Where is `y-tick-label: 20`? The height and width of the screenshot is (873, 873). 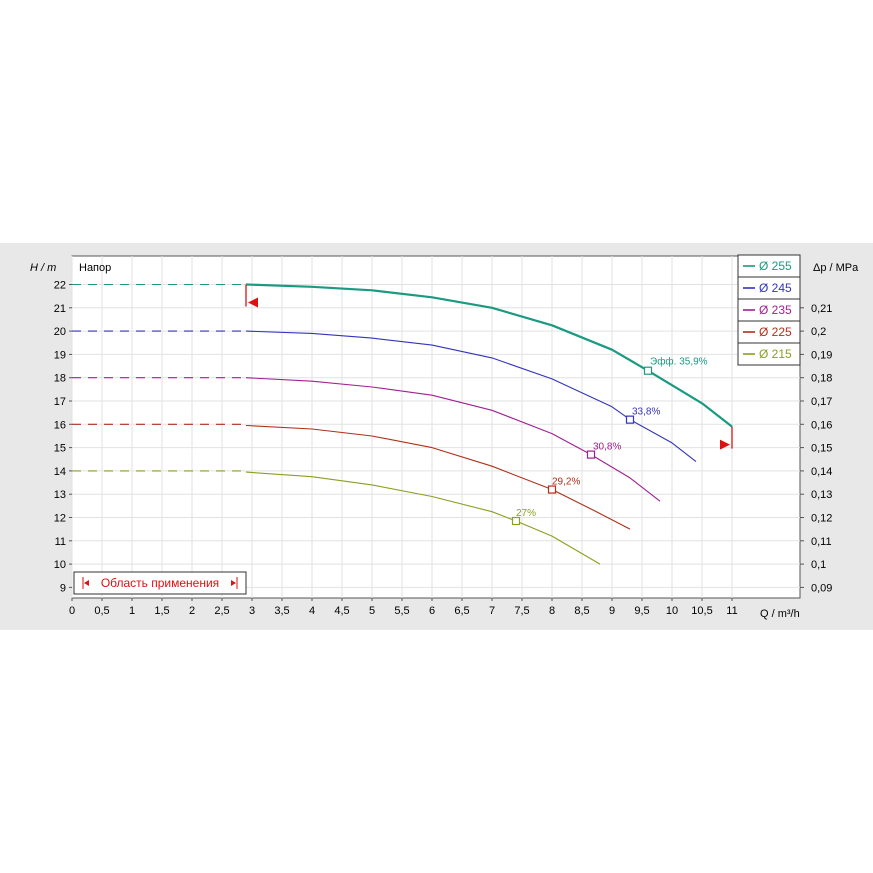
y-tick-label: 20 is located at coordinates (60, 332).